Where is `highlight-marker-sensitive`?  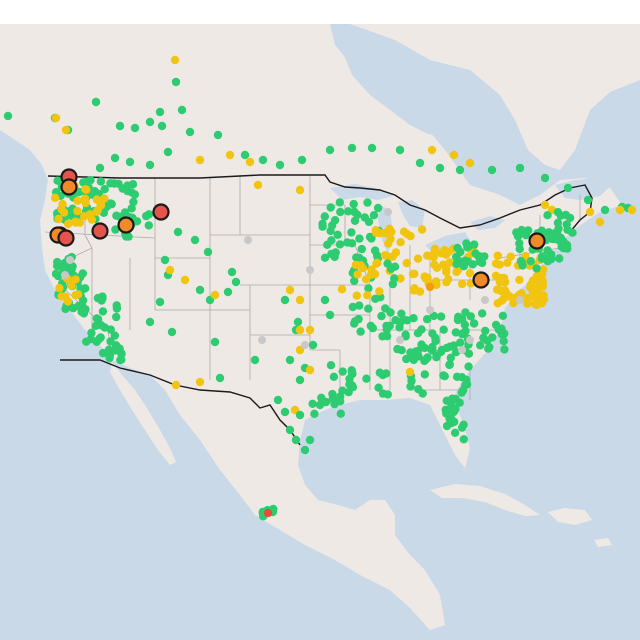 highlight-marker-sensitive is located at coordinates (481, 280).